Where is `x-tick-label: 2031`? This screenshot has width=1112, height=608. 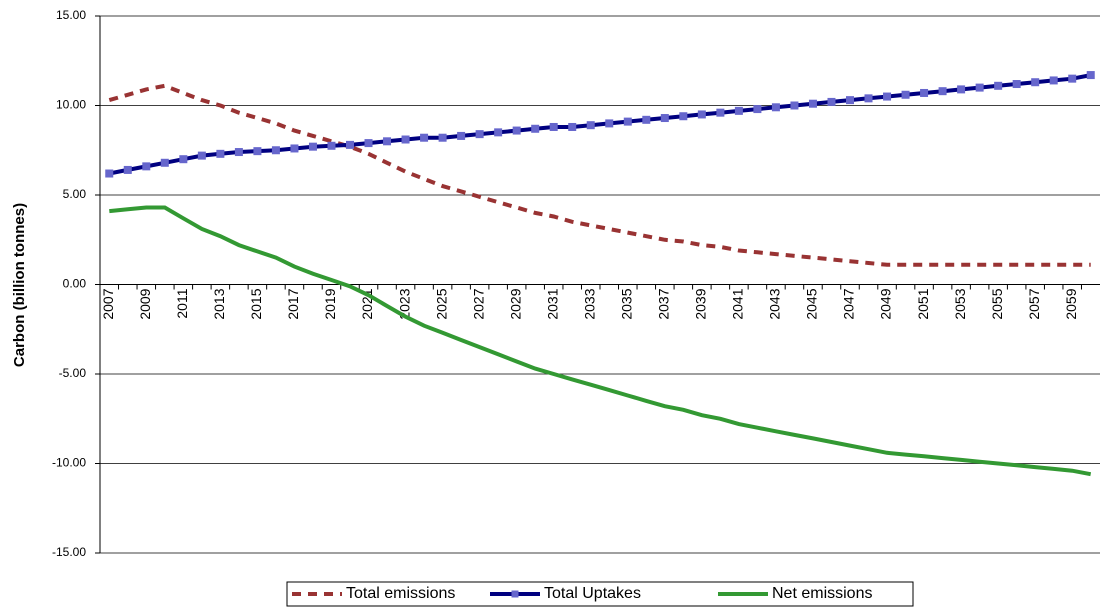
x-tick-label: 2031 is located at coordinates (552, 303).